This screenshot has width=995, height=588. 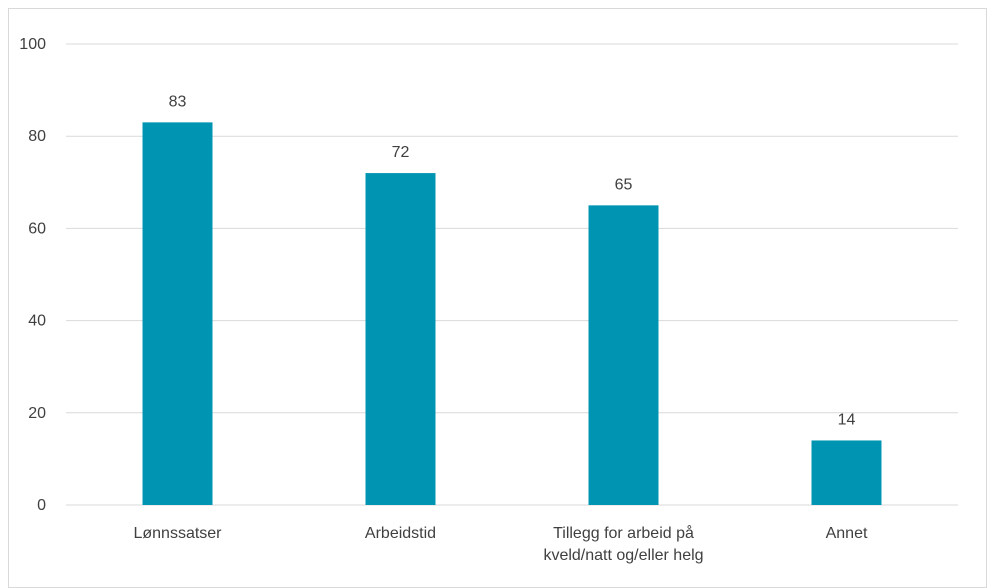 What do you see at coordinates (37, 321) in the screenshot?
I see `y-tick-label-40: 40` at bounding box center [37, 321].